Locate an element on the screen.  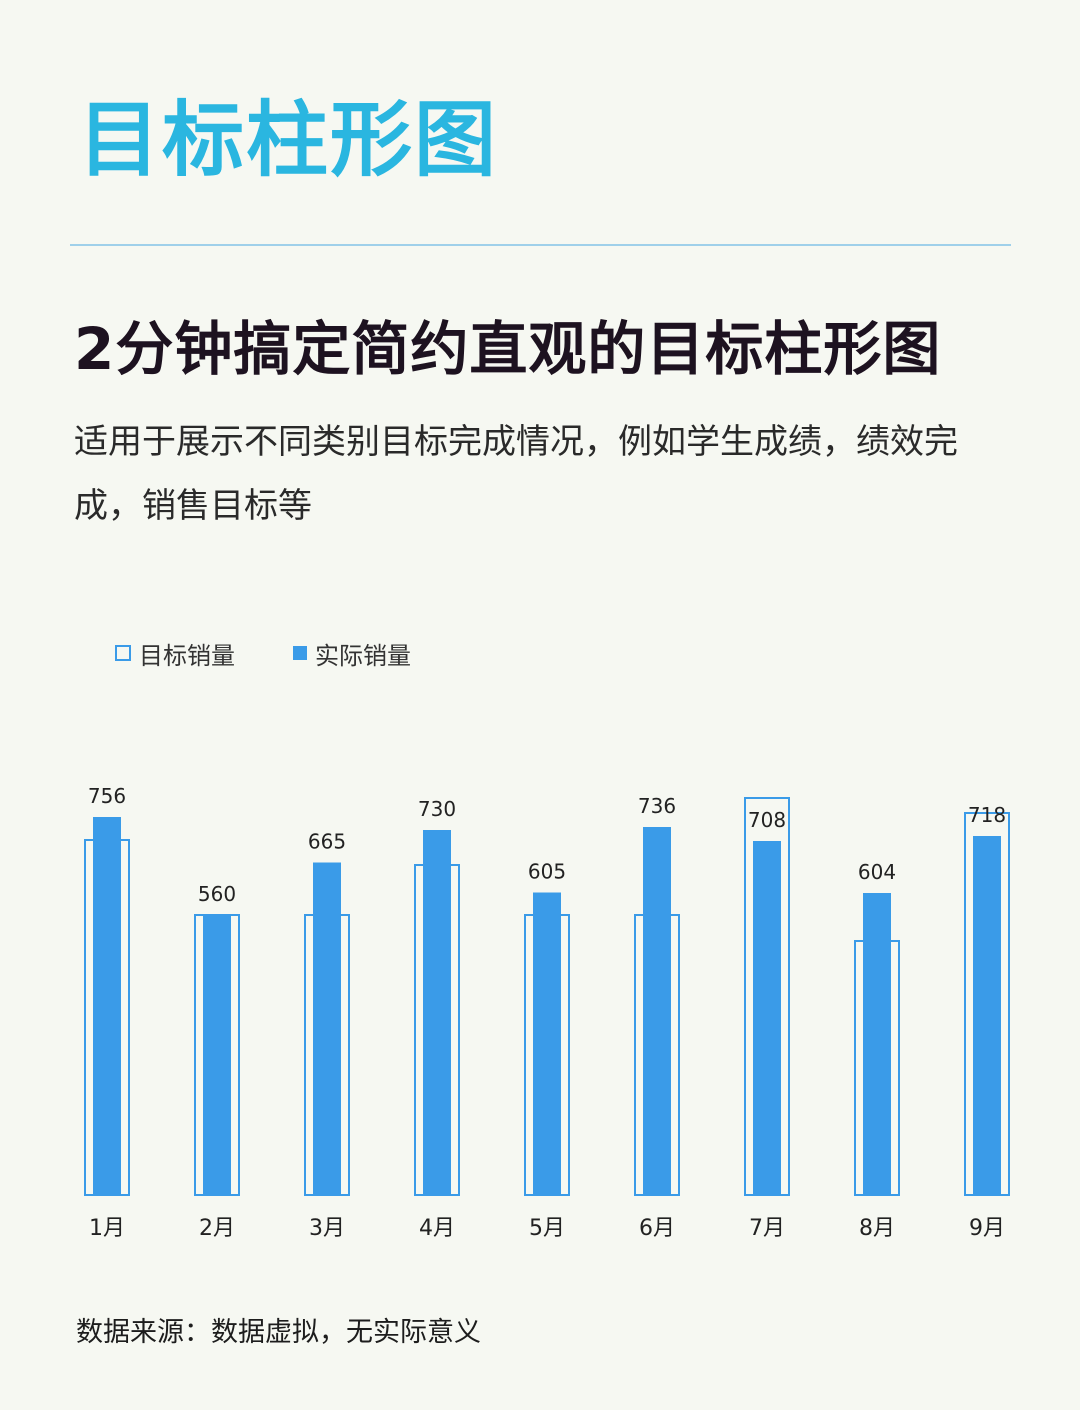
x-tick-label: 1月 is located at coordinates (107, 1228).